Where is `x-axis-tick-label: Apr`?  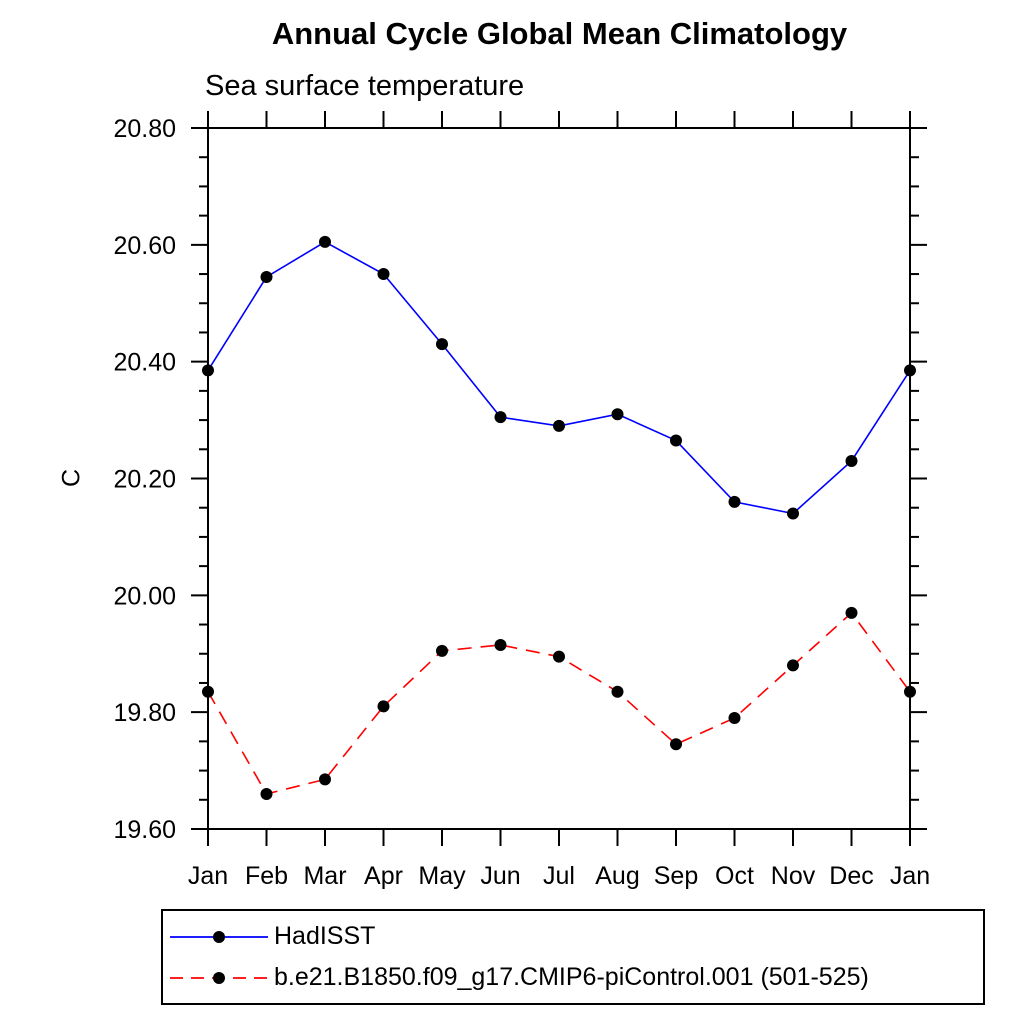 x-axis-tick-label: Apr is located at coordinates (383, 876).